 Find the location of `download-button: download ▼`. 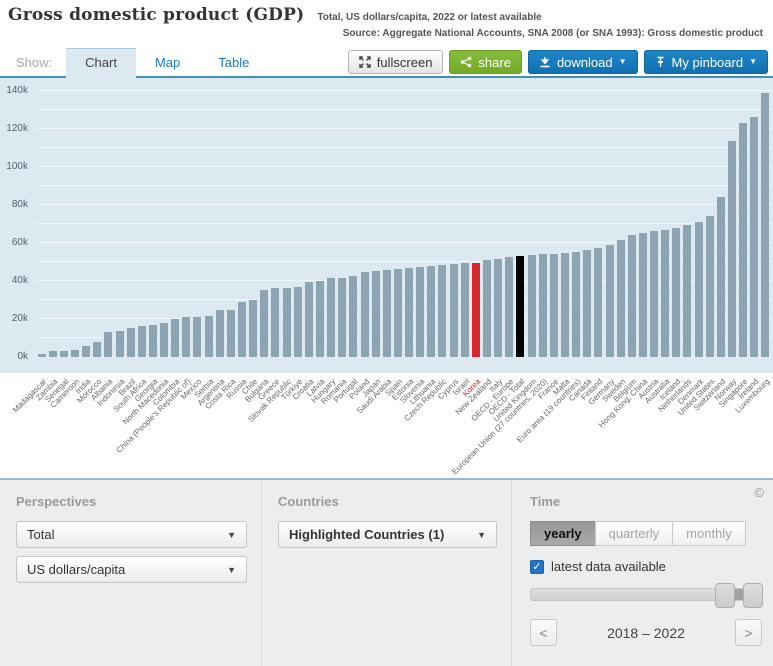

download-button: download ▼ is located at coordinates (582, 62).